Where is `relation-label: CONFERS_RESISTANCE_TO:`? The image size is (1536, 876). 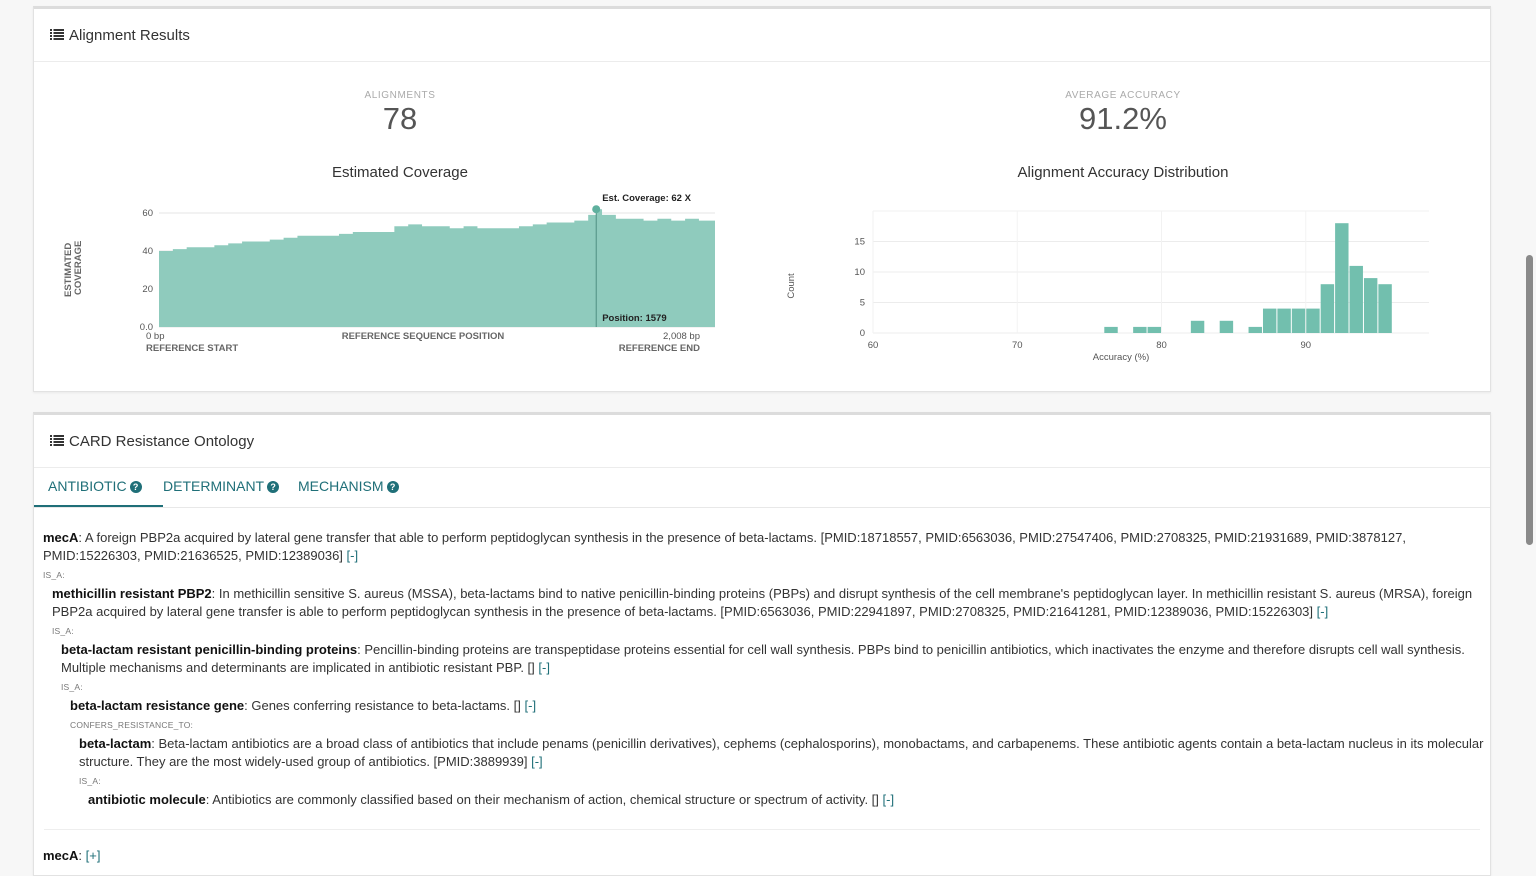
relation-label: CONFERS_RESISTANCE_TO: is located at coordinates (132, 725).